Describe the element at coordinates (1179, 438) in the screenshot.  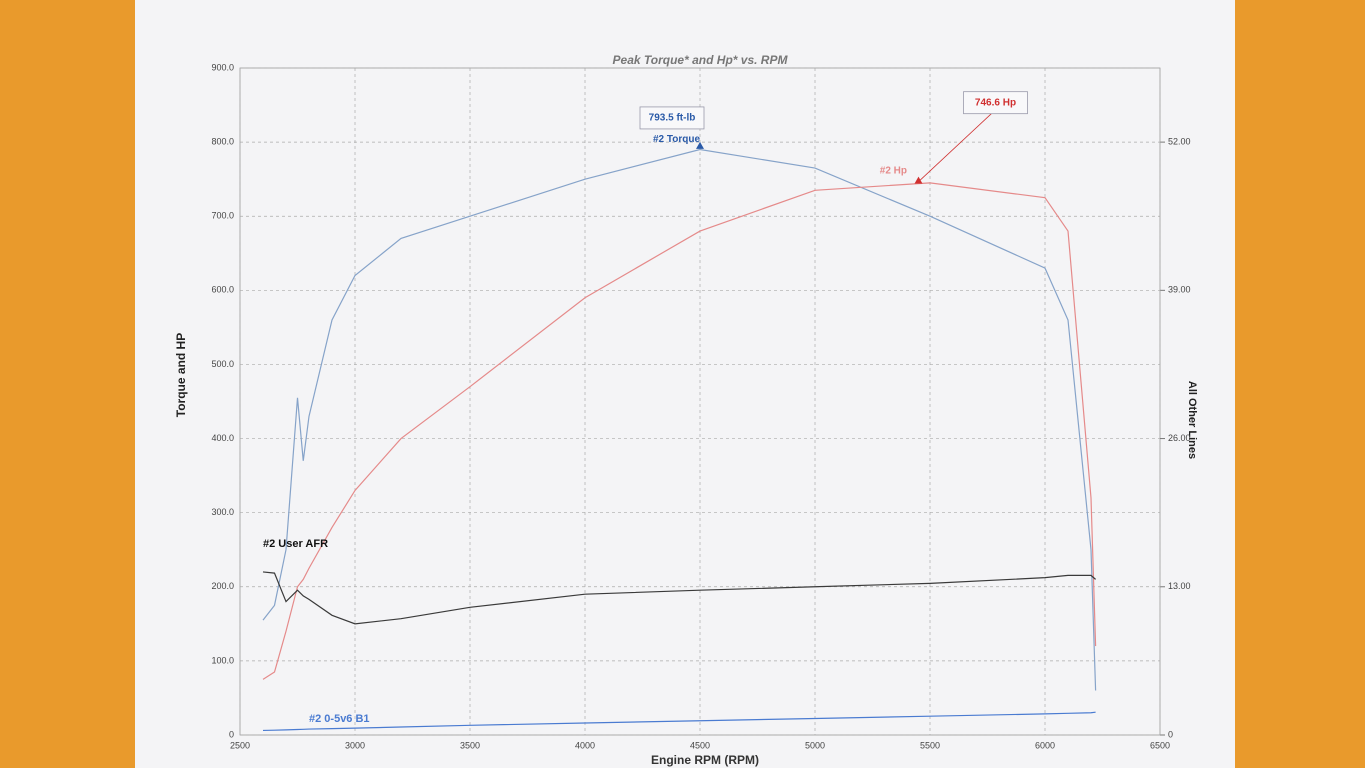
I see `y2-tick-label: 26.00` at that location.